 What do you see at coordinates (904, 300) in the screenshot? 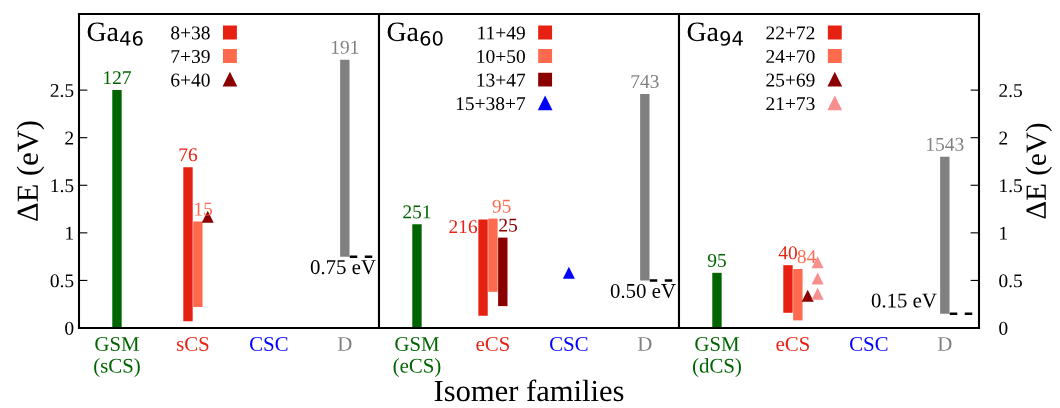
I see `ref-line-label: 0.15 eV` at bounding box center [904, 300].